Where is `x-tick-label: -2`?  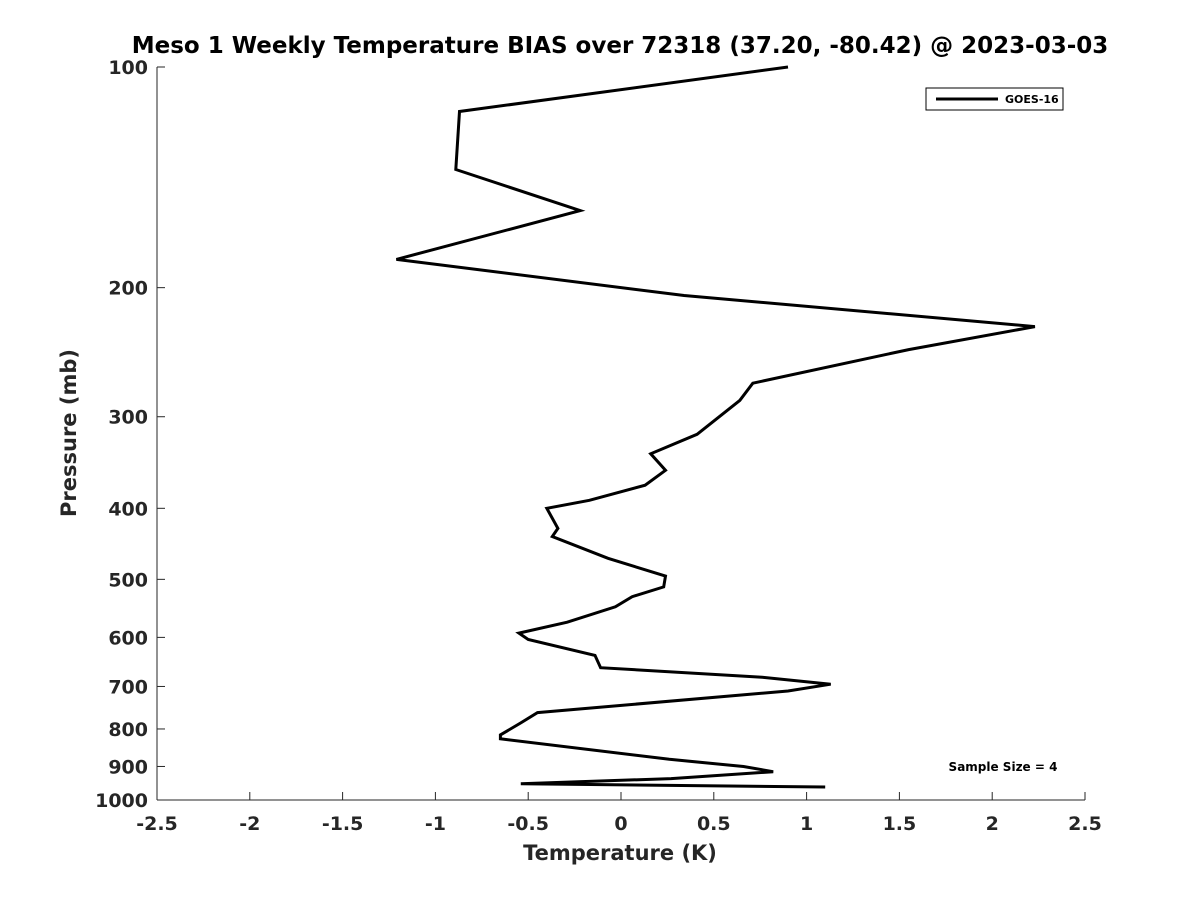 x-tick-label: -2 is located at coordinates (249, 824).